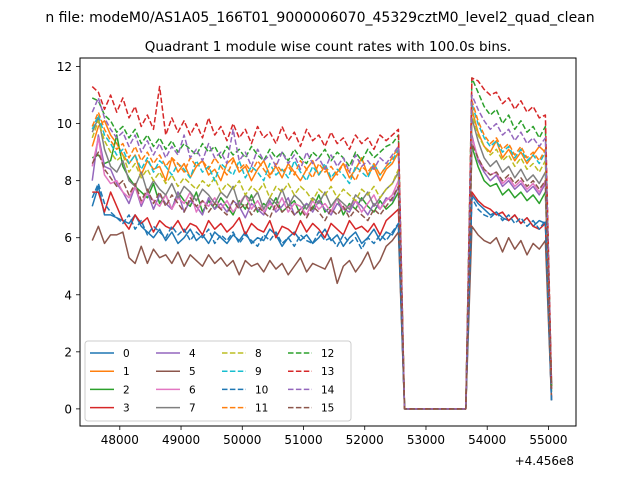 The image size is (640, 480). I want to click on x-tick-label: 53000, so click(426, 440).